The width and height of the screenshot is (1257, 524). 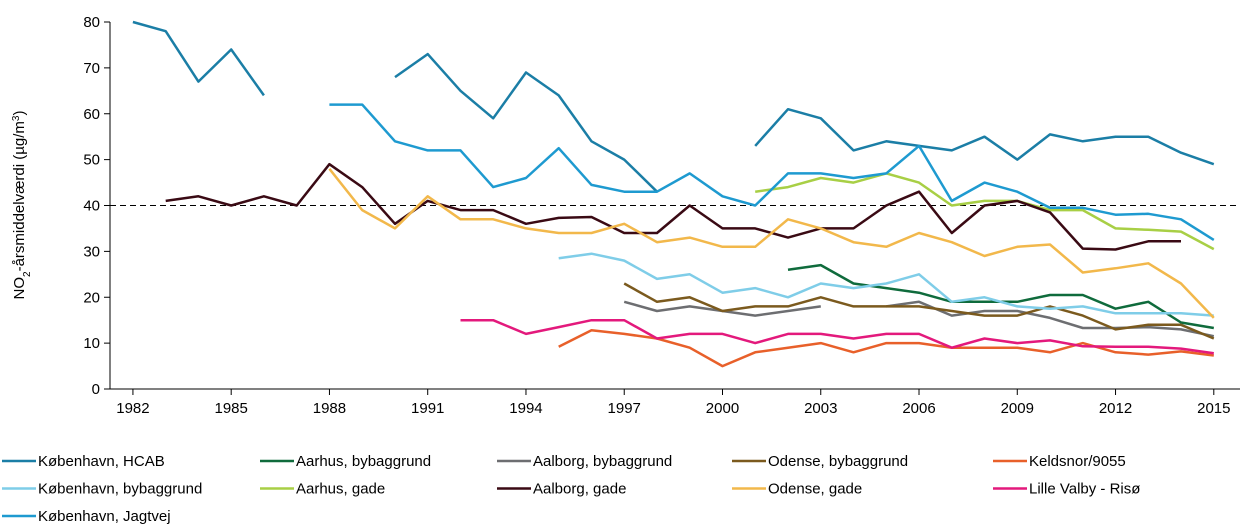 I want to click on y-tick-label: 10, so click(x=91, y=343).